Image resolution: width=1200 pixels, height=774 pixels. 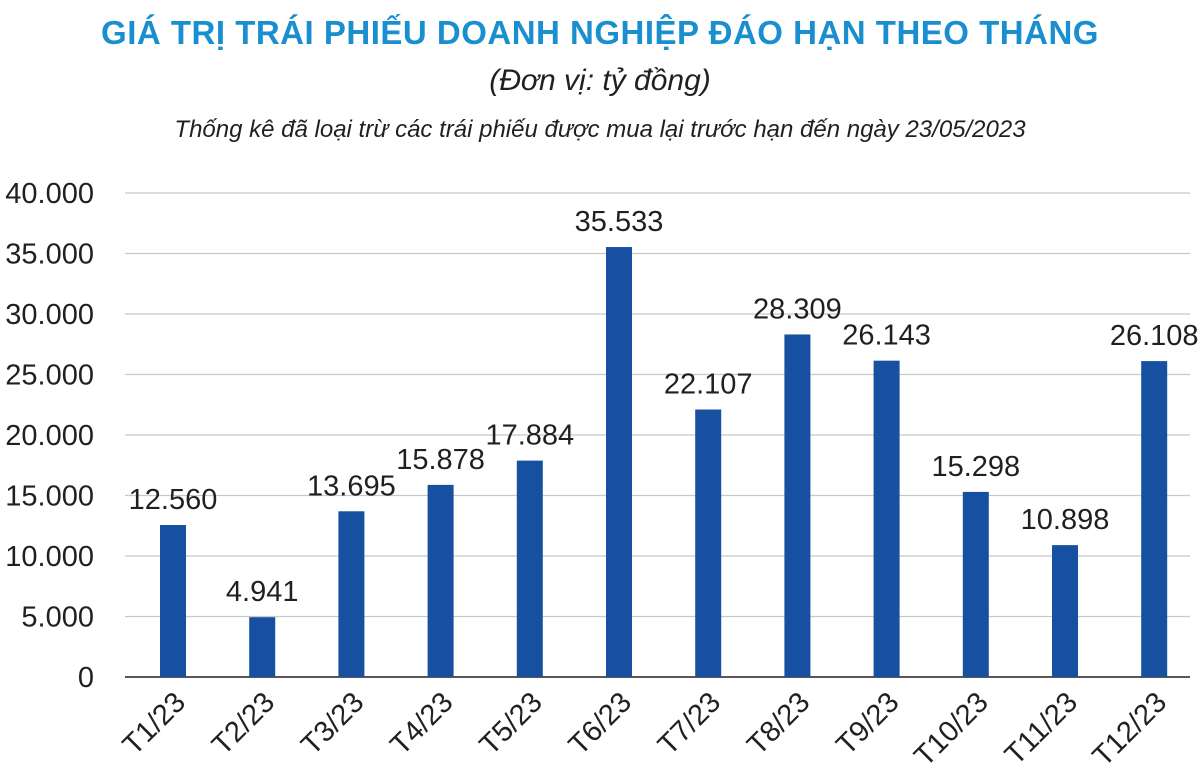 I want to click on y-tick-label: 15.000, so click(x=49, y=497).